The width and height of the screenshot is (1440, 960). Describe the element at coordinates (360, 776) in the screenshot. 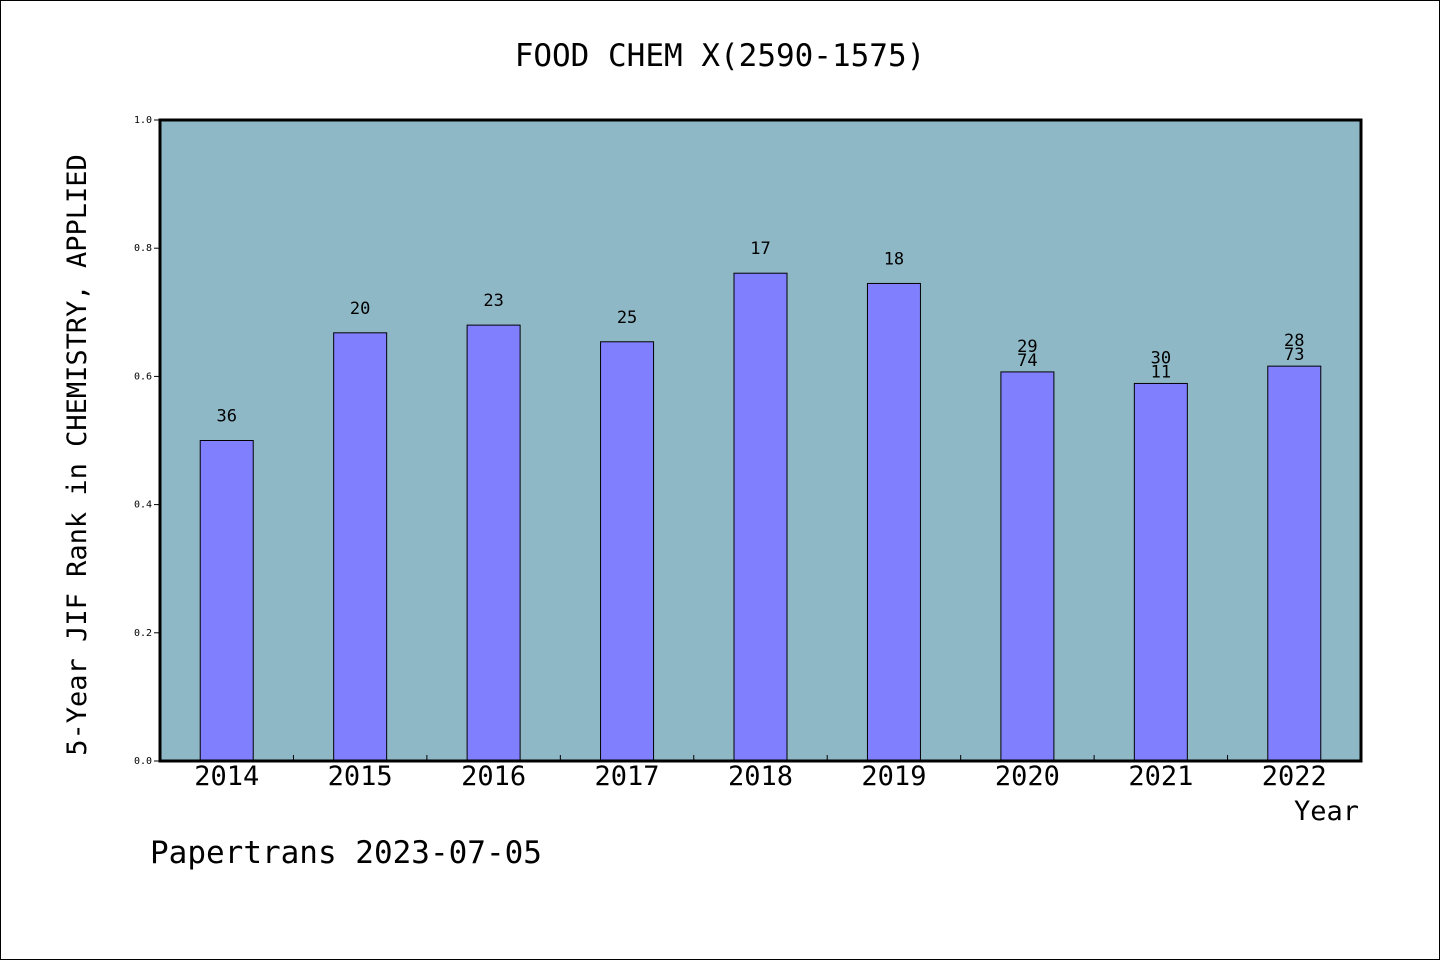

I see `x-tick-label: 2015` at that location.